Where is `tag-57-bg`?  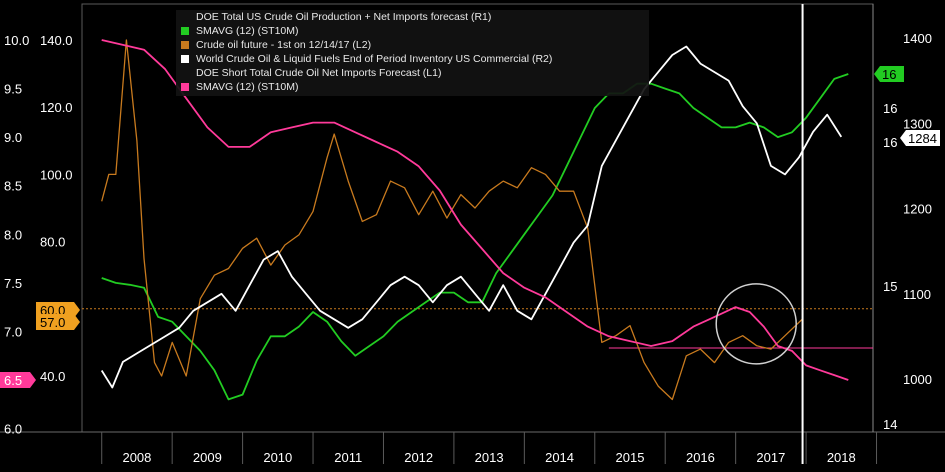
tag-57-bg is located at coordinates (58, 322).